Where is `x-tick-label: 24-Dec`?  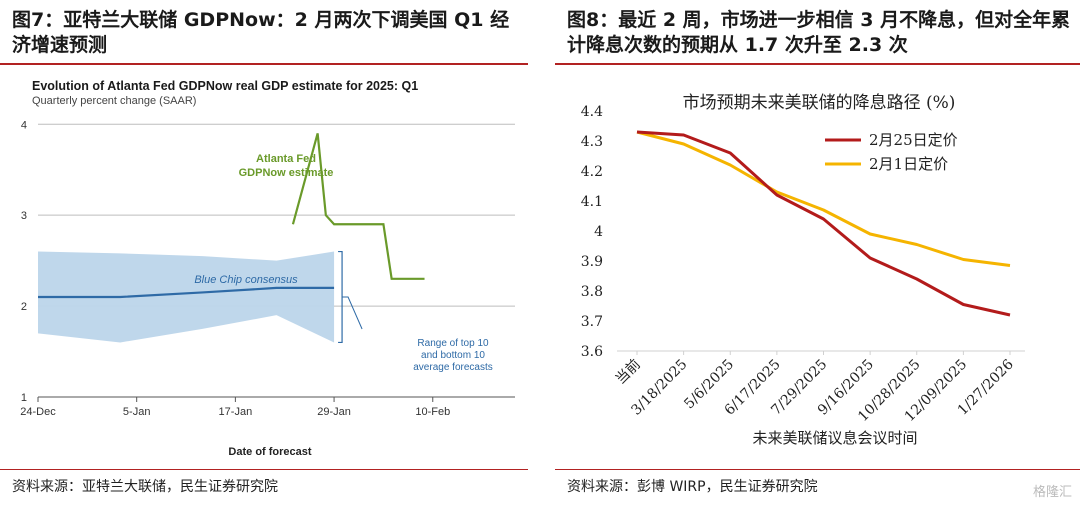
x-tick-label: 24-Dec is located at coordinates (38, 412).